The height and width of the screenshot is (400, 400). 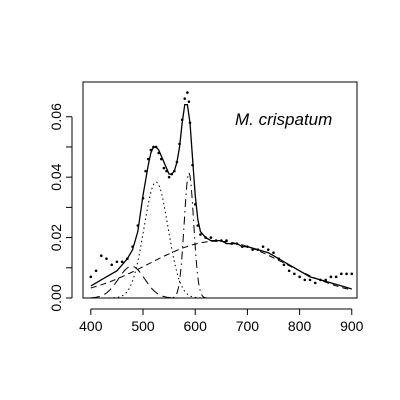 What do you see at coordinates (248, 326) in the screenshot?
I see `x-tick-label: 700` at bounding box center [248, 326].